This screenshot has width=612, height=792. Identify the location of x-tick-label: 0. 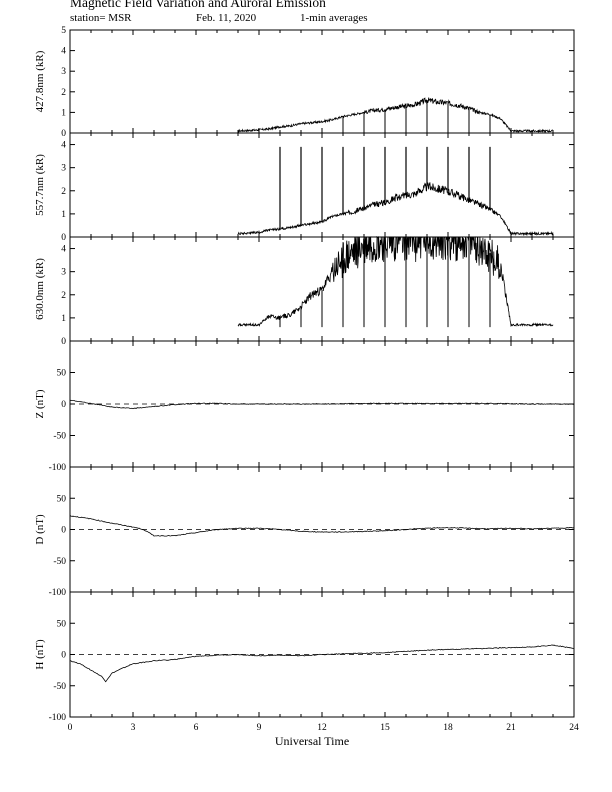
(70, 728).